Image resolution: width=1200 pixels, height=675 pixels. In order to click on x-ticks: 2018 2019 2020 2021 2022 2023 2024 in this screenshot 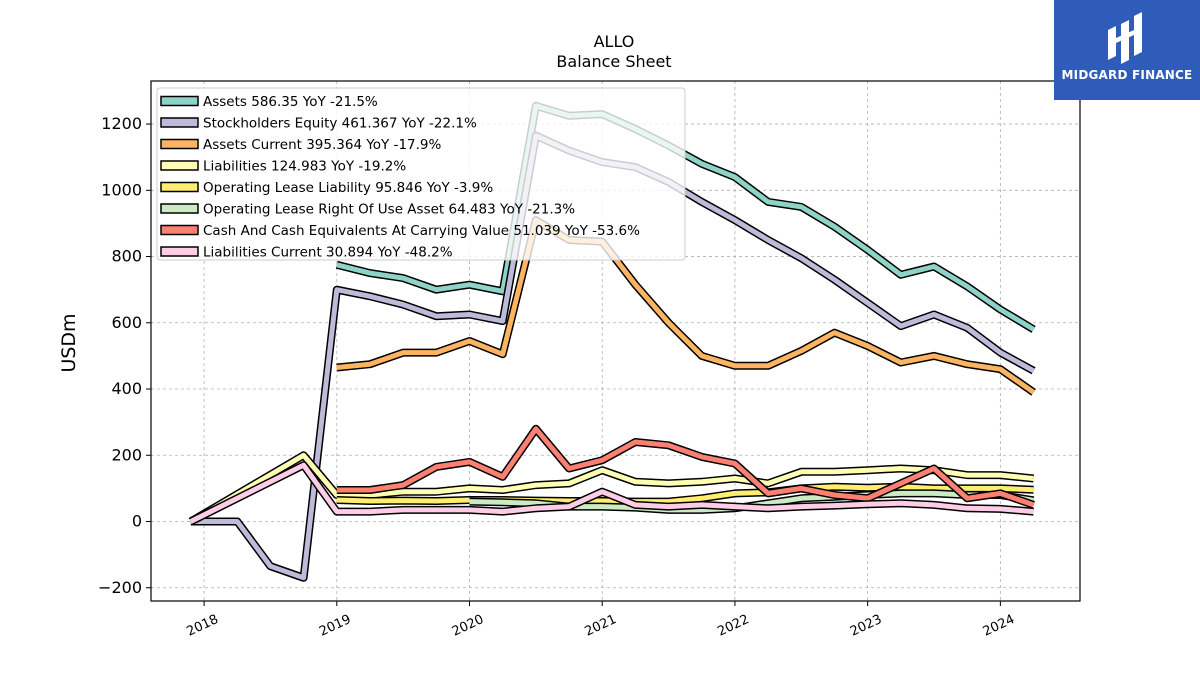, I will do `click(600, 620)`.